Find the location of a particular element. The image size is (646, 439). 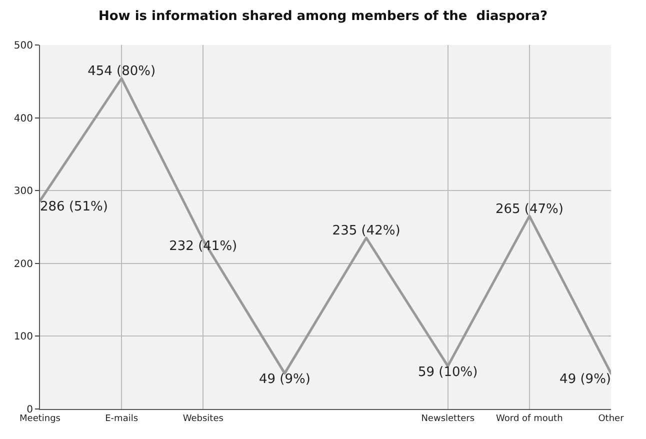

x-tick-label: Word of mouth is located at coordinates (529, 419).